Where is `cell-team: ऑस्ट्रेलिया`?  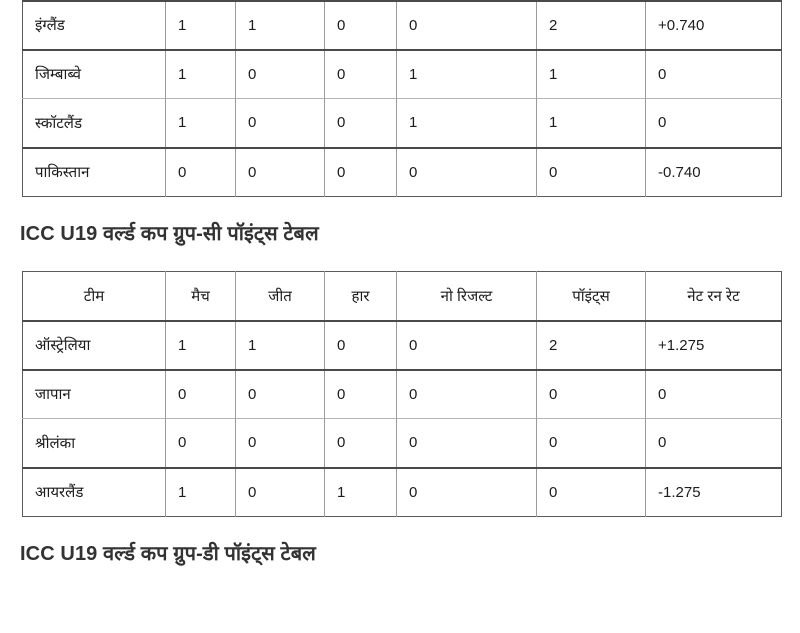
cell-team: ऑस्ट्रेलिया is located at coordinates (94, 345).